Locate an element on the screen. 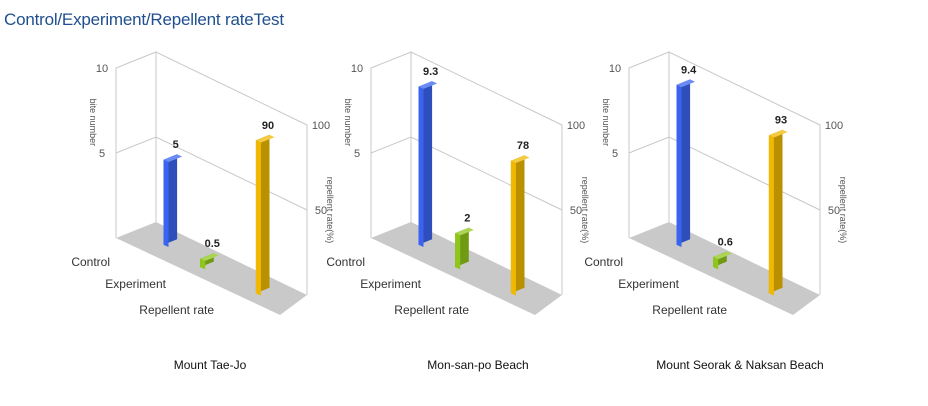 This screenshot has height=406, width=928. chart-1-gridline-mid is located at coordinates (211, 173).